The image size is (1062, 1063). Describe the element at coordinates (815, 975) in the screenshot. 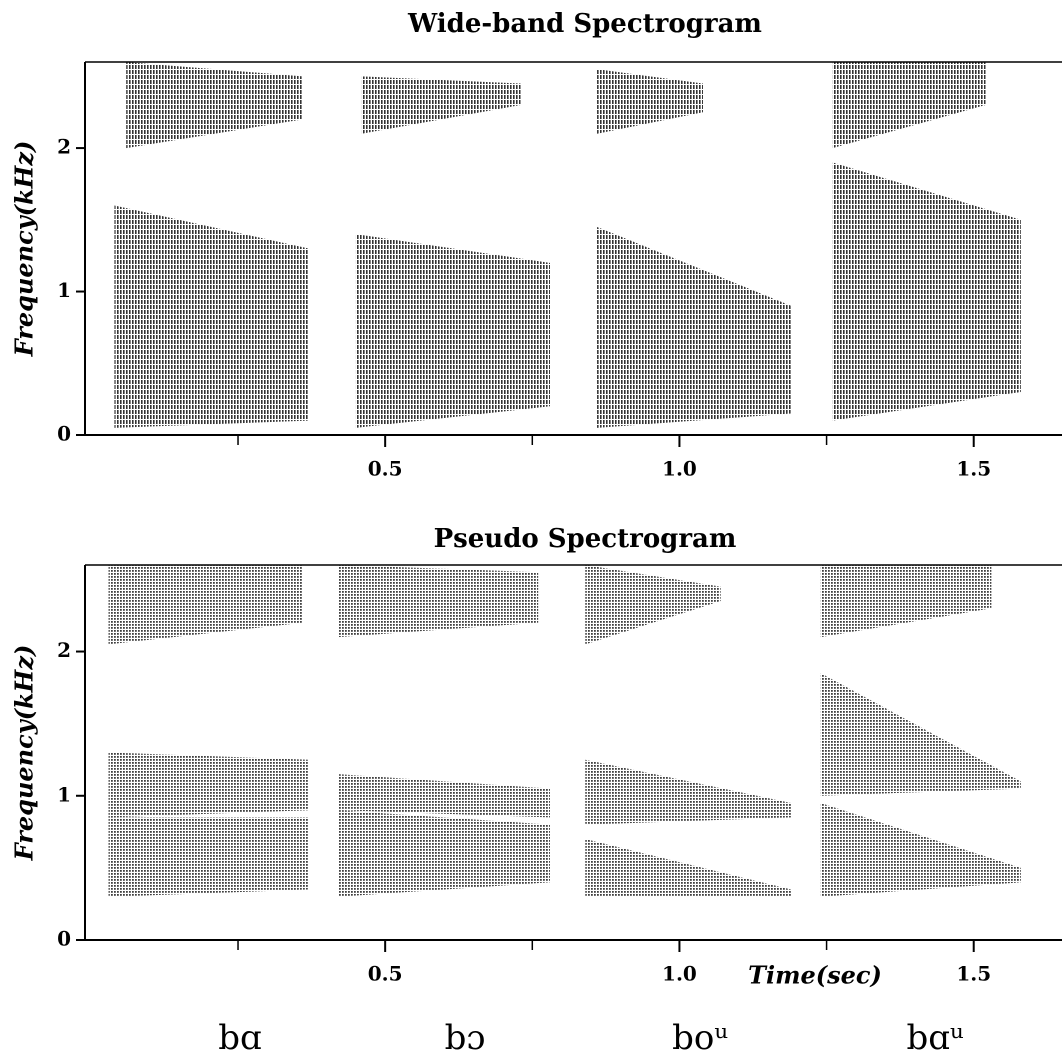

I see `x-axis-label: Time(sec)` at that location.